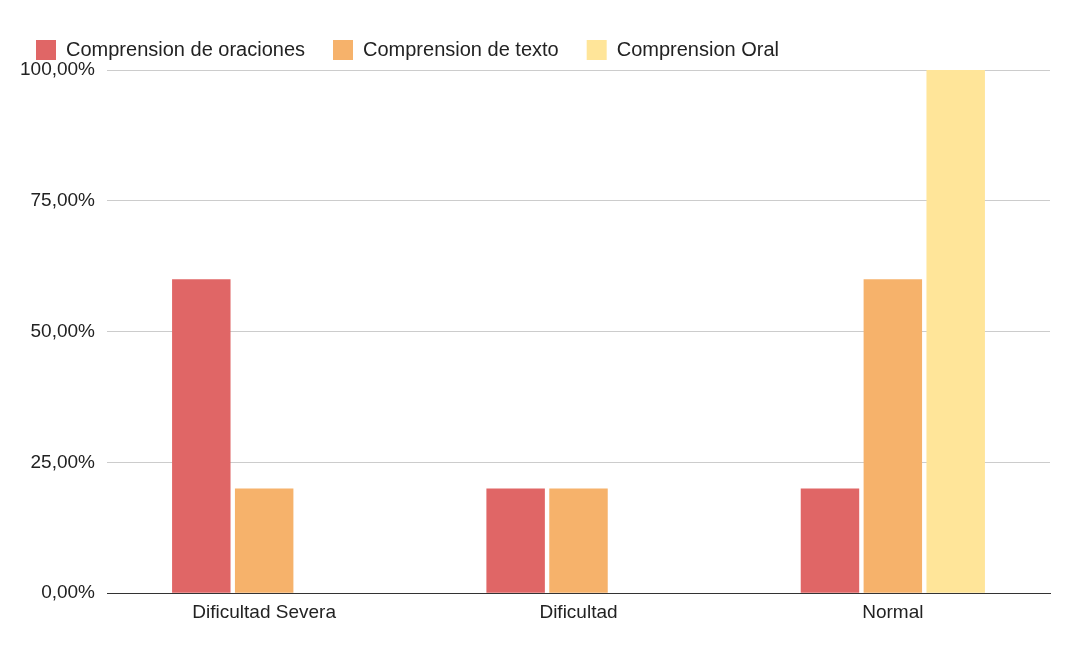 The height and width of the screenshot is (648, 1066). Describe the element at coordinates (63, 330) in the screenshot. I see `y-tick-label: 50,00%` at that location.